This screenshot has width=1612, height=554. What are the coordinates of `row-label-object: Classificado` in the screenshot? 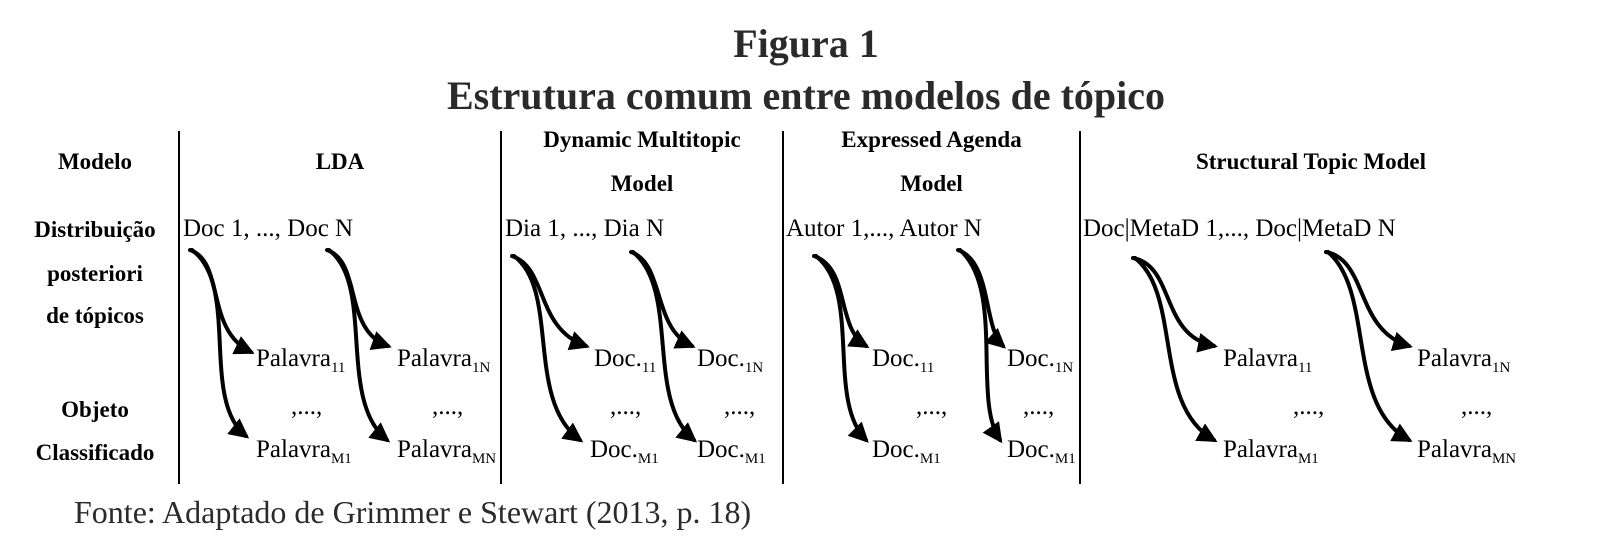 It's located at (95, 452).